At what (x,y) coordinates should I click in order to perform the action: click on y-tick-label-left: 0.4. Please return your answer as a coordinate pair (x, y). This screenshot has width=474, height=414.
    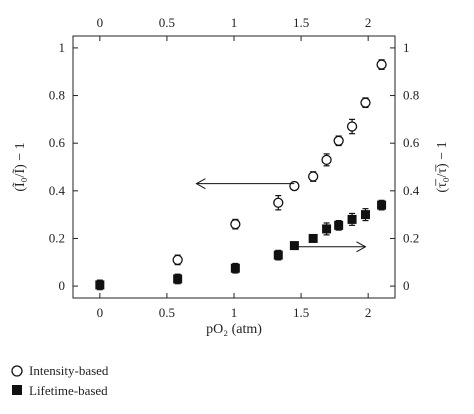
    Looking at the image, I should click on (57, 190).